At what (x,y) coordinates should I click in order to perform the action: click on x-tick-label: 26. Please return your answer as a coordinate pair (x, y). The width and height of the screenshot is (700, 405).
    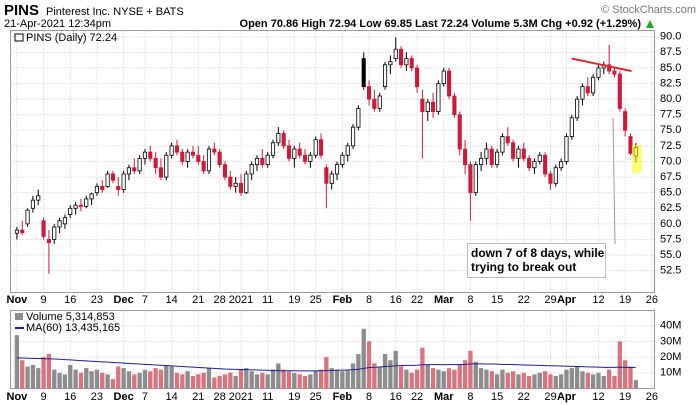
    Looking at the image, I should click on (652, 397).